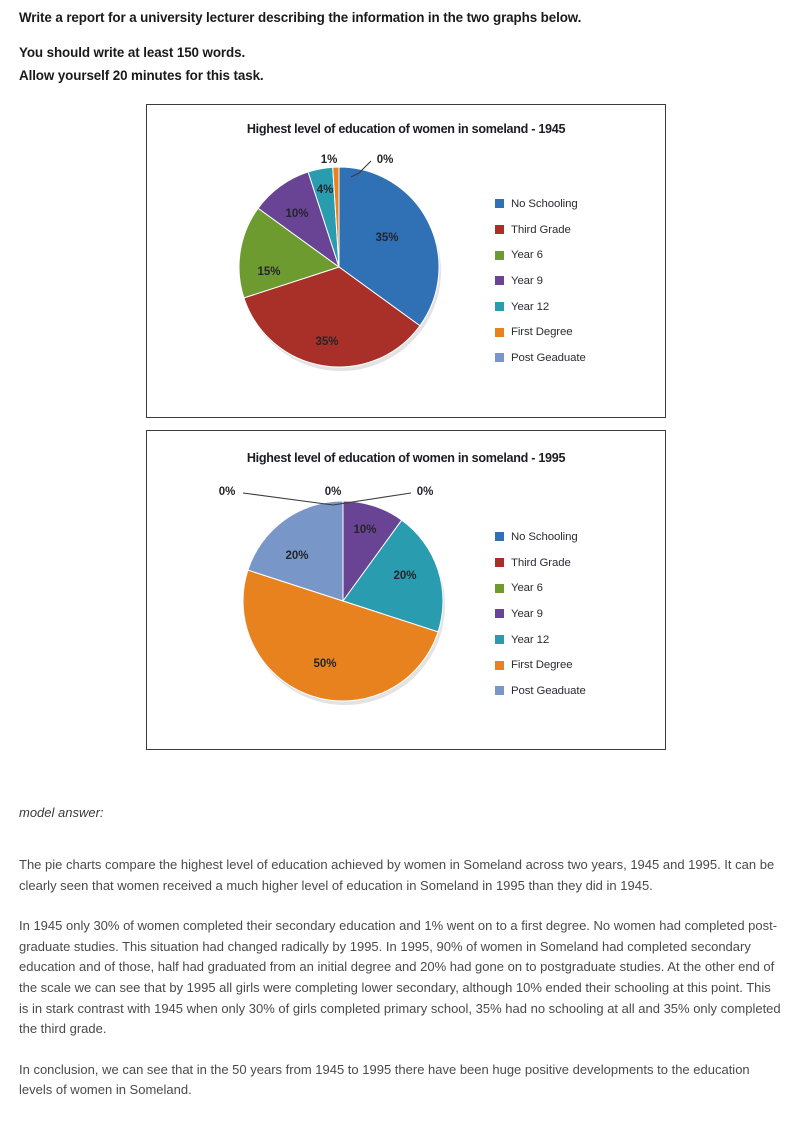  Describe the element at coordinates (425, 492) in the screenshot. I see `callout-label-year6-1995: 0%` at that location.